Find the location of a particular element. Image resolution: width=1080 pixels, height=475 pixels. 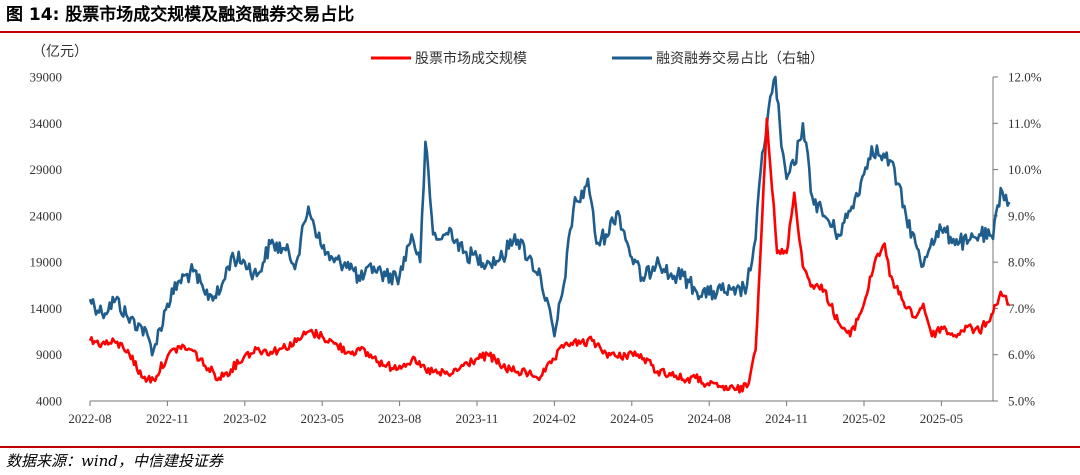

x-tick-label: 2023-05 is located at coordinates (322, 418).